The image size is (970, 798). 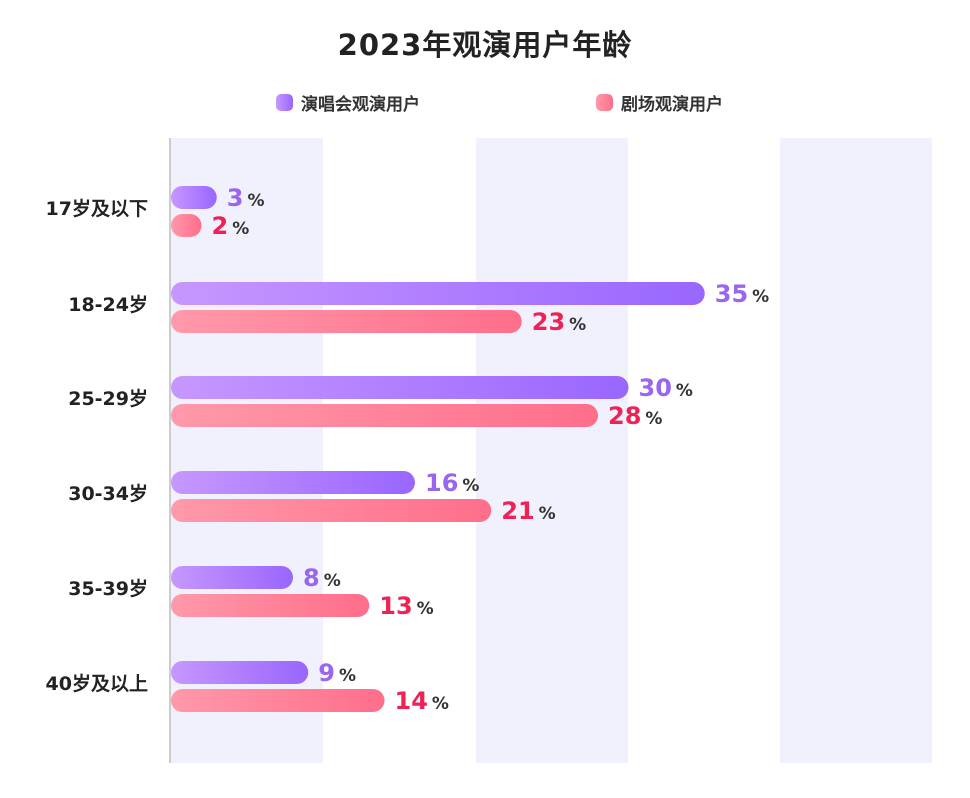 What do you see at coordinates (528, 511) in the screenshot?
I see `data-label-theater: 21%` at bounding box center [528, 511].